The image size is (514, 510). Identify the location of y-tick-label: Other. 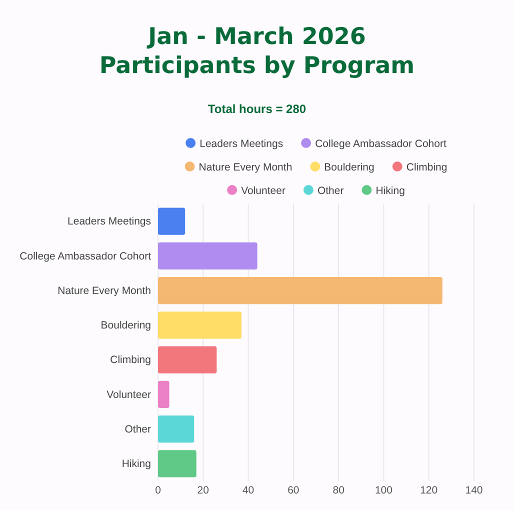
(138, 429).